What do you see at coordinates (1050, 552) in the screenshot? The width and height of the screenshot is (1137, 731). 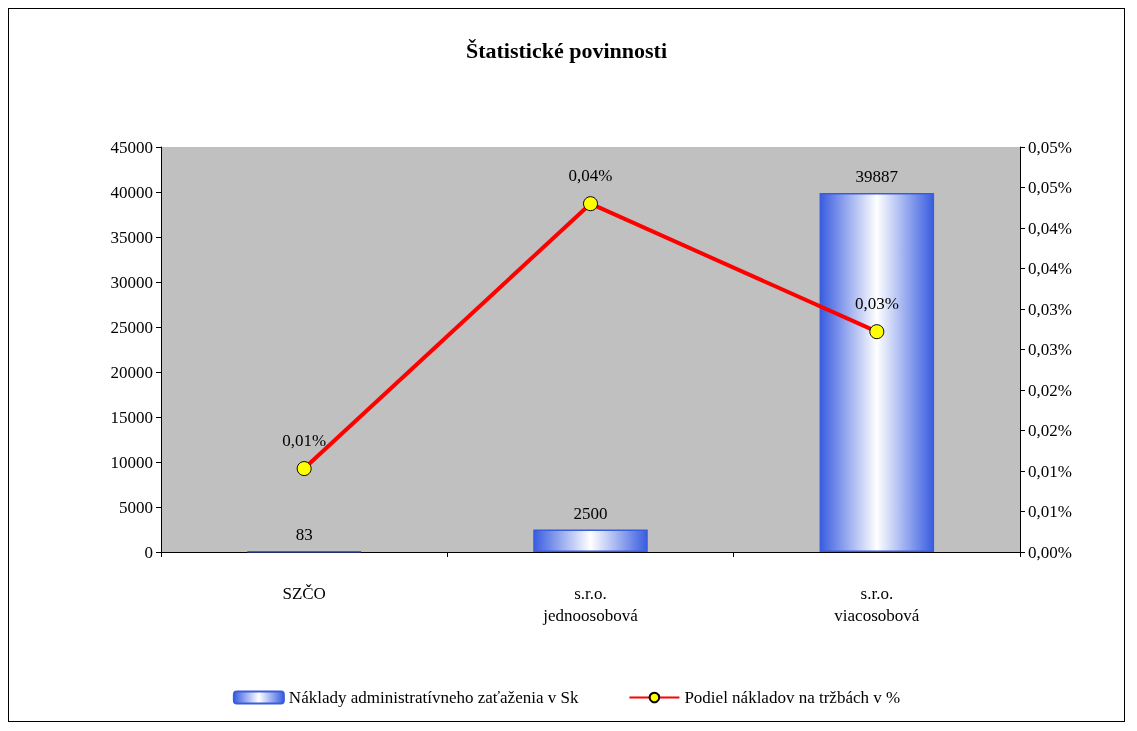 I see `y2-tick-label: 0,00%` at bounding box center [1050, 552].